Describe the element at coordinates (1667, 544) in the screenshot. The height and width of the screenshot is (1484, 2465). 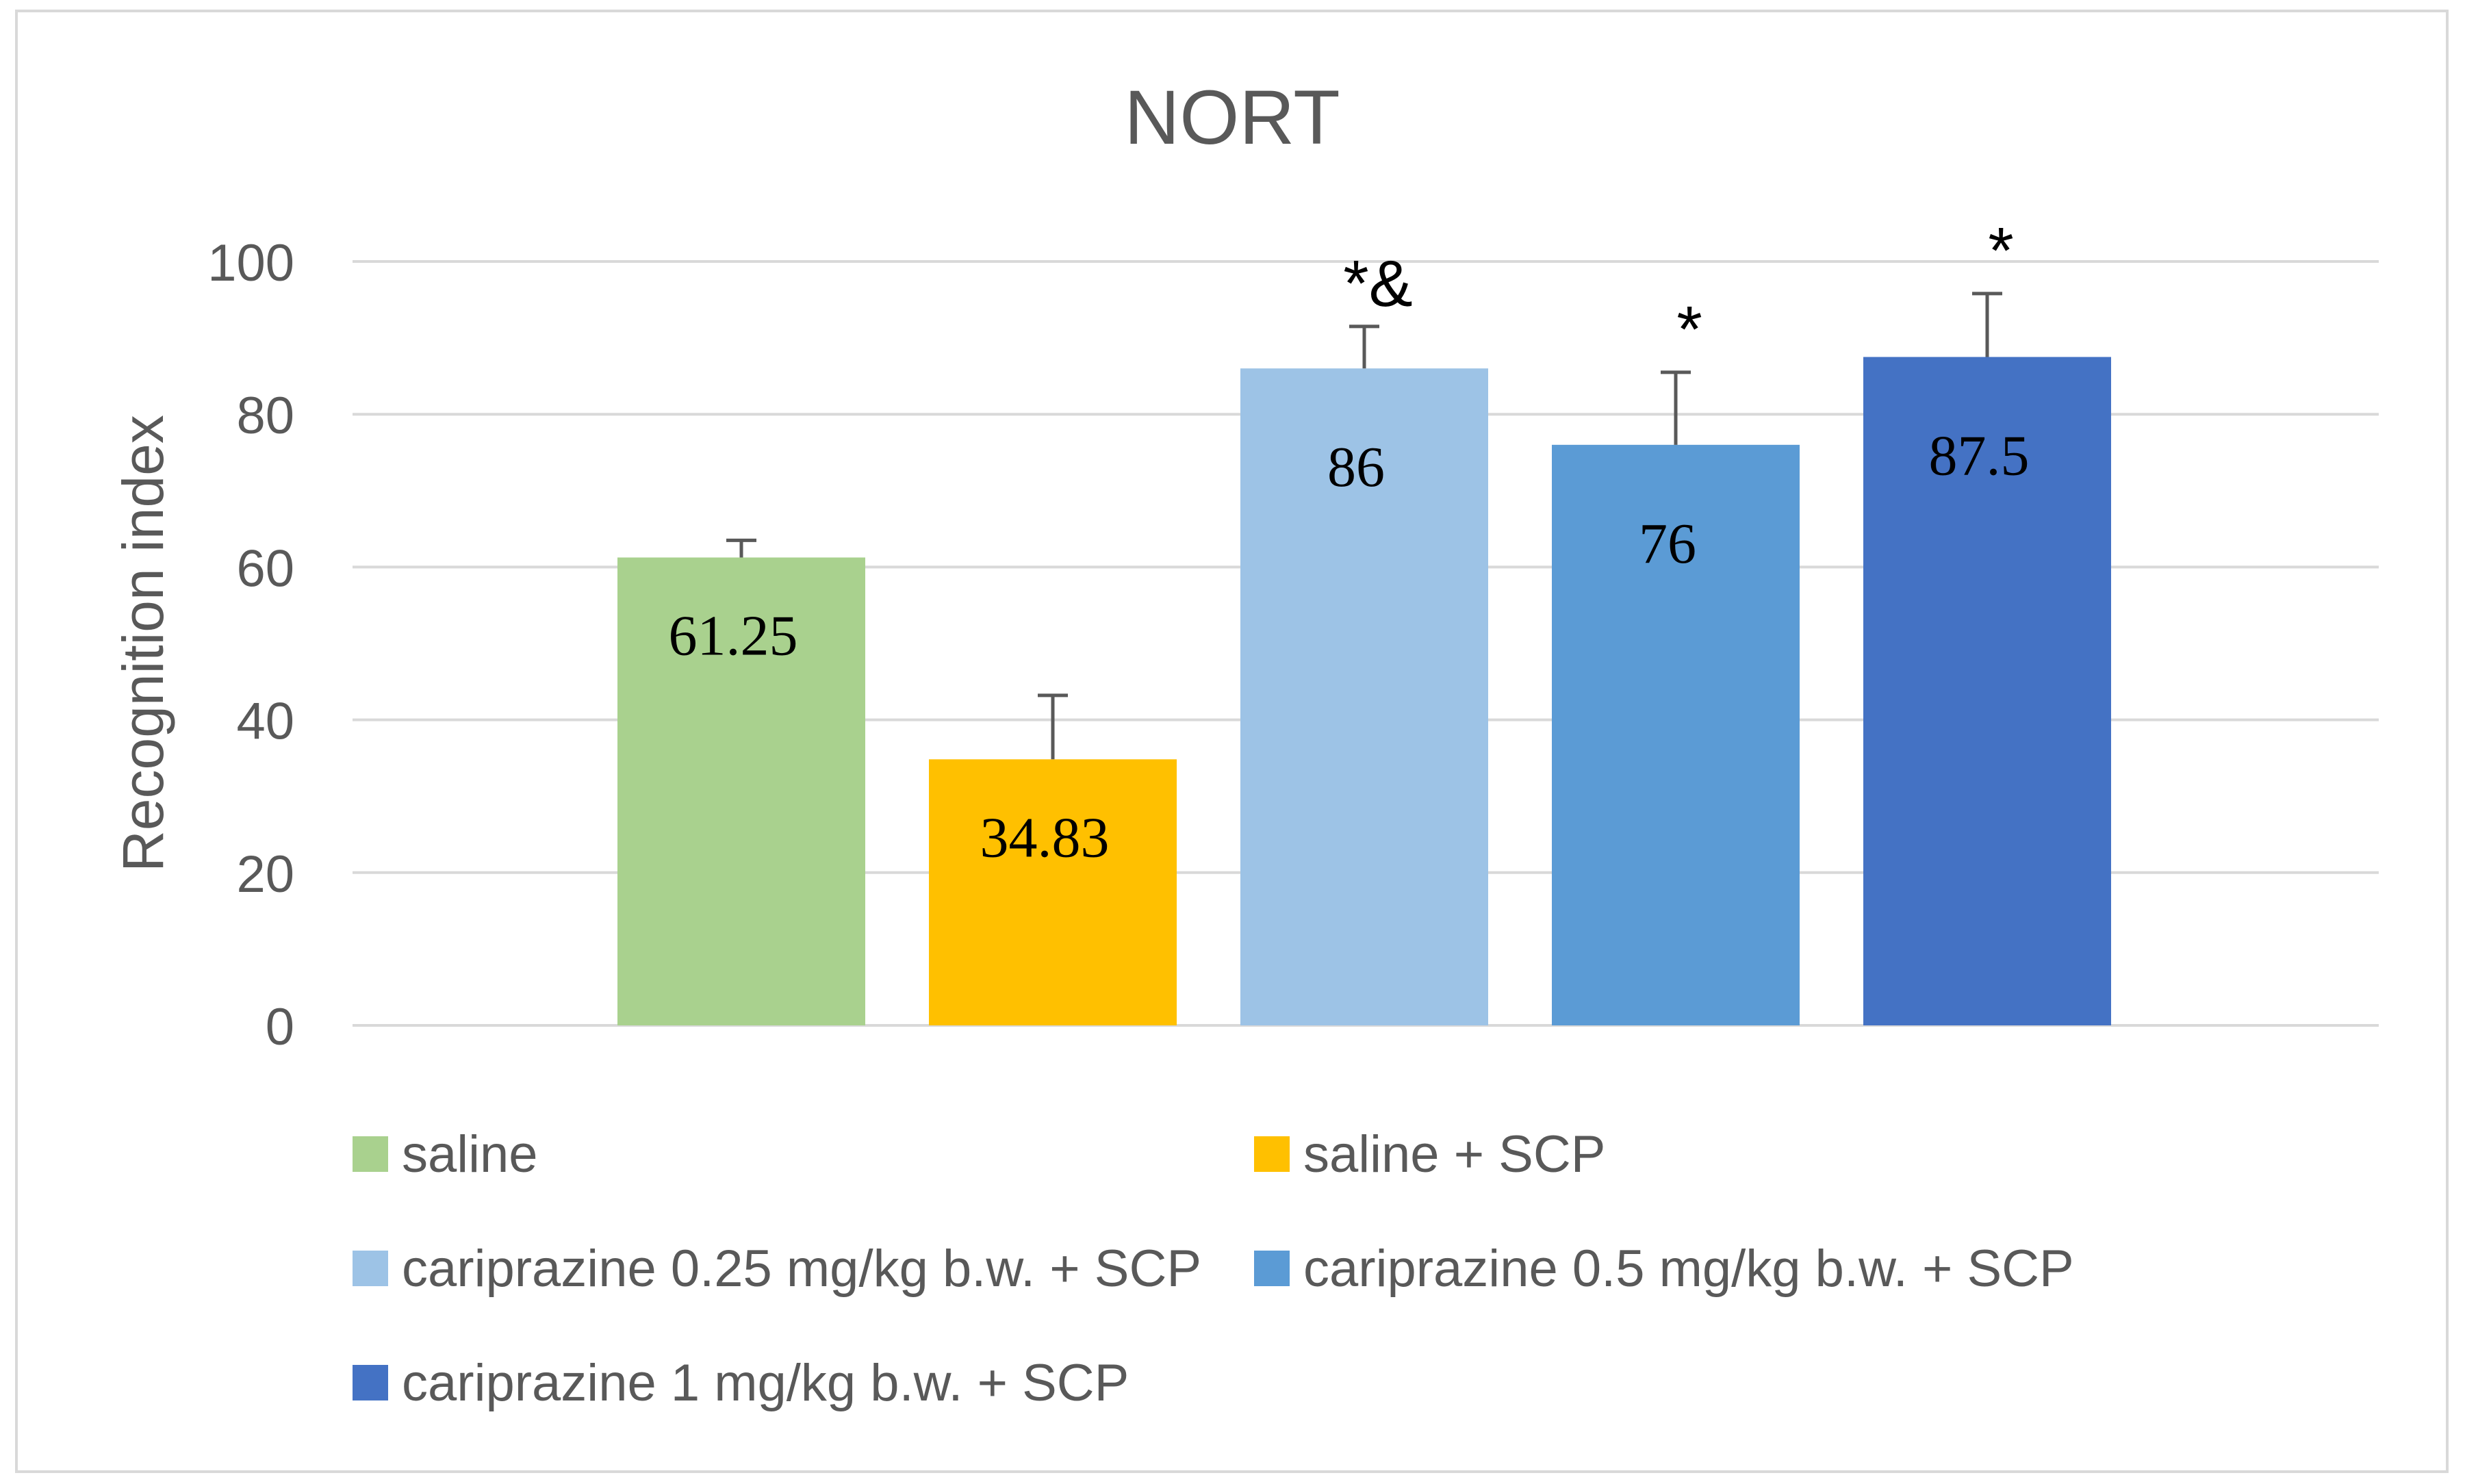
I see `bar-value-label: 76` at that location.